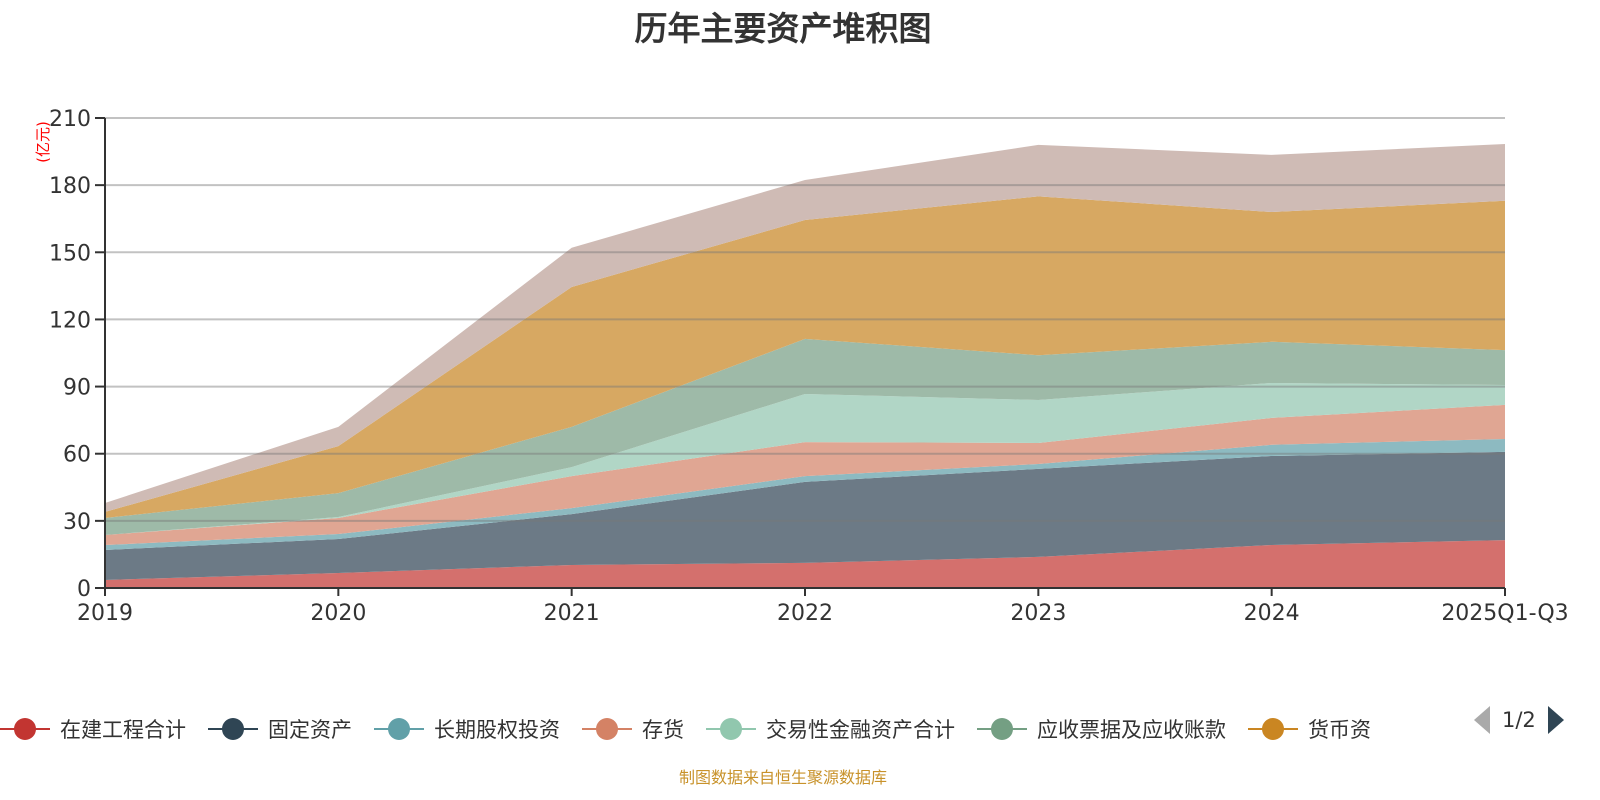  I want to click on legend-item: 长期股权投资, so click(467, 729).